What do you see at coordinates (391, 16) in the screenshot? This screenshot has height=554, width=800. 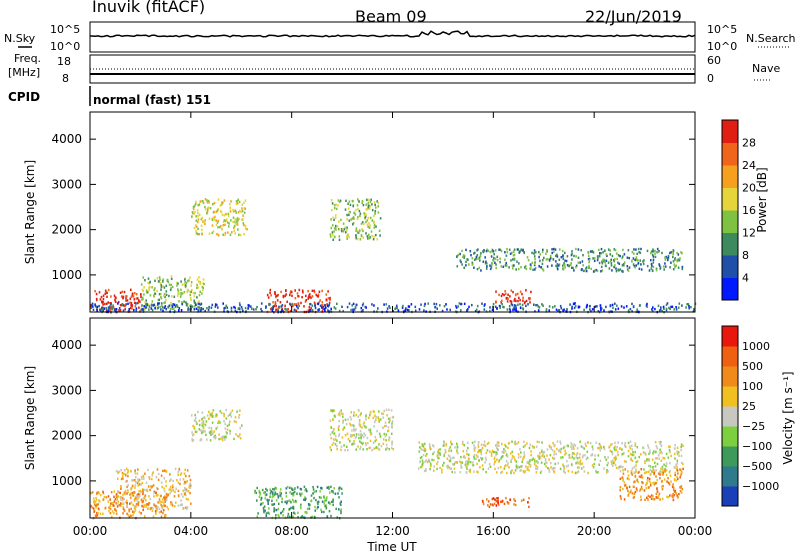 I see `beam-title: Beam 09` at bounding box center [391, 16].